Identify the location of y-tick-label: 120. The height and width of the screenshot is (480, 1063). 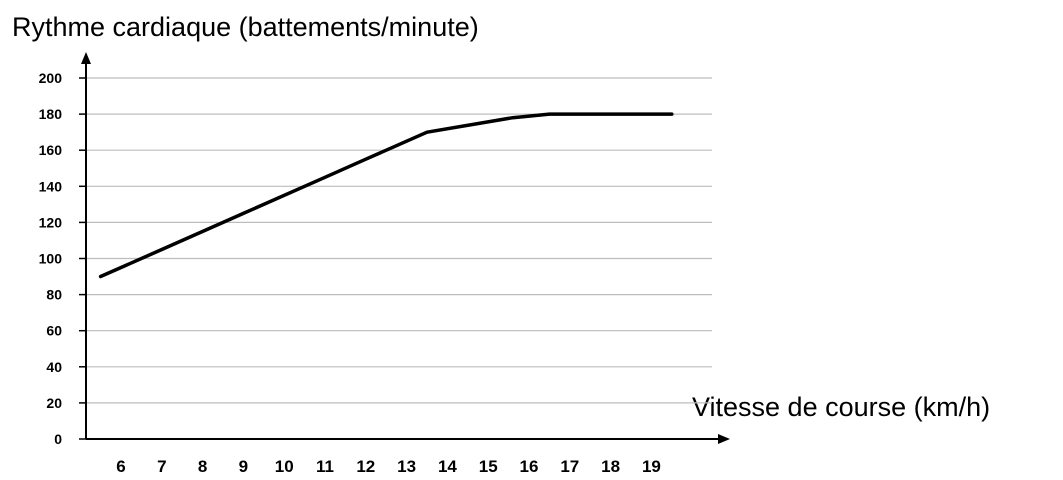
(51, 222).